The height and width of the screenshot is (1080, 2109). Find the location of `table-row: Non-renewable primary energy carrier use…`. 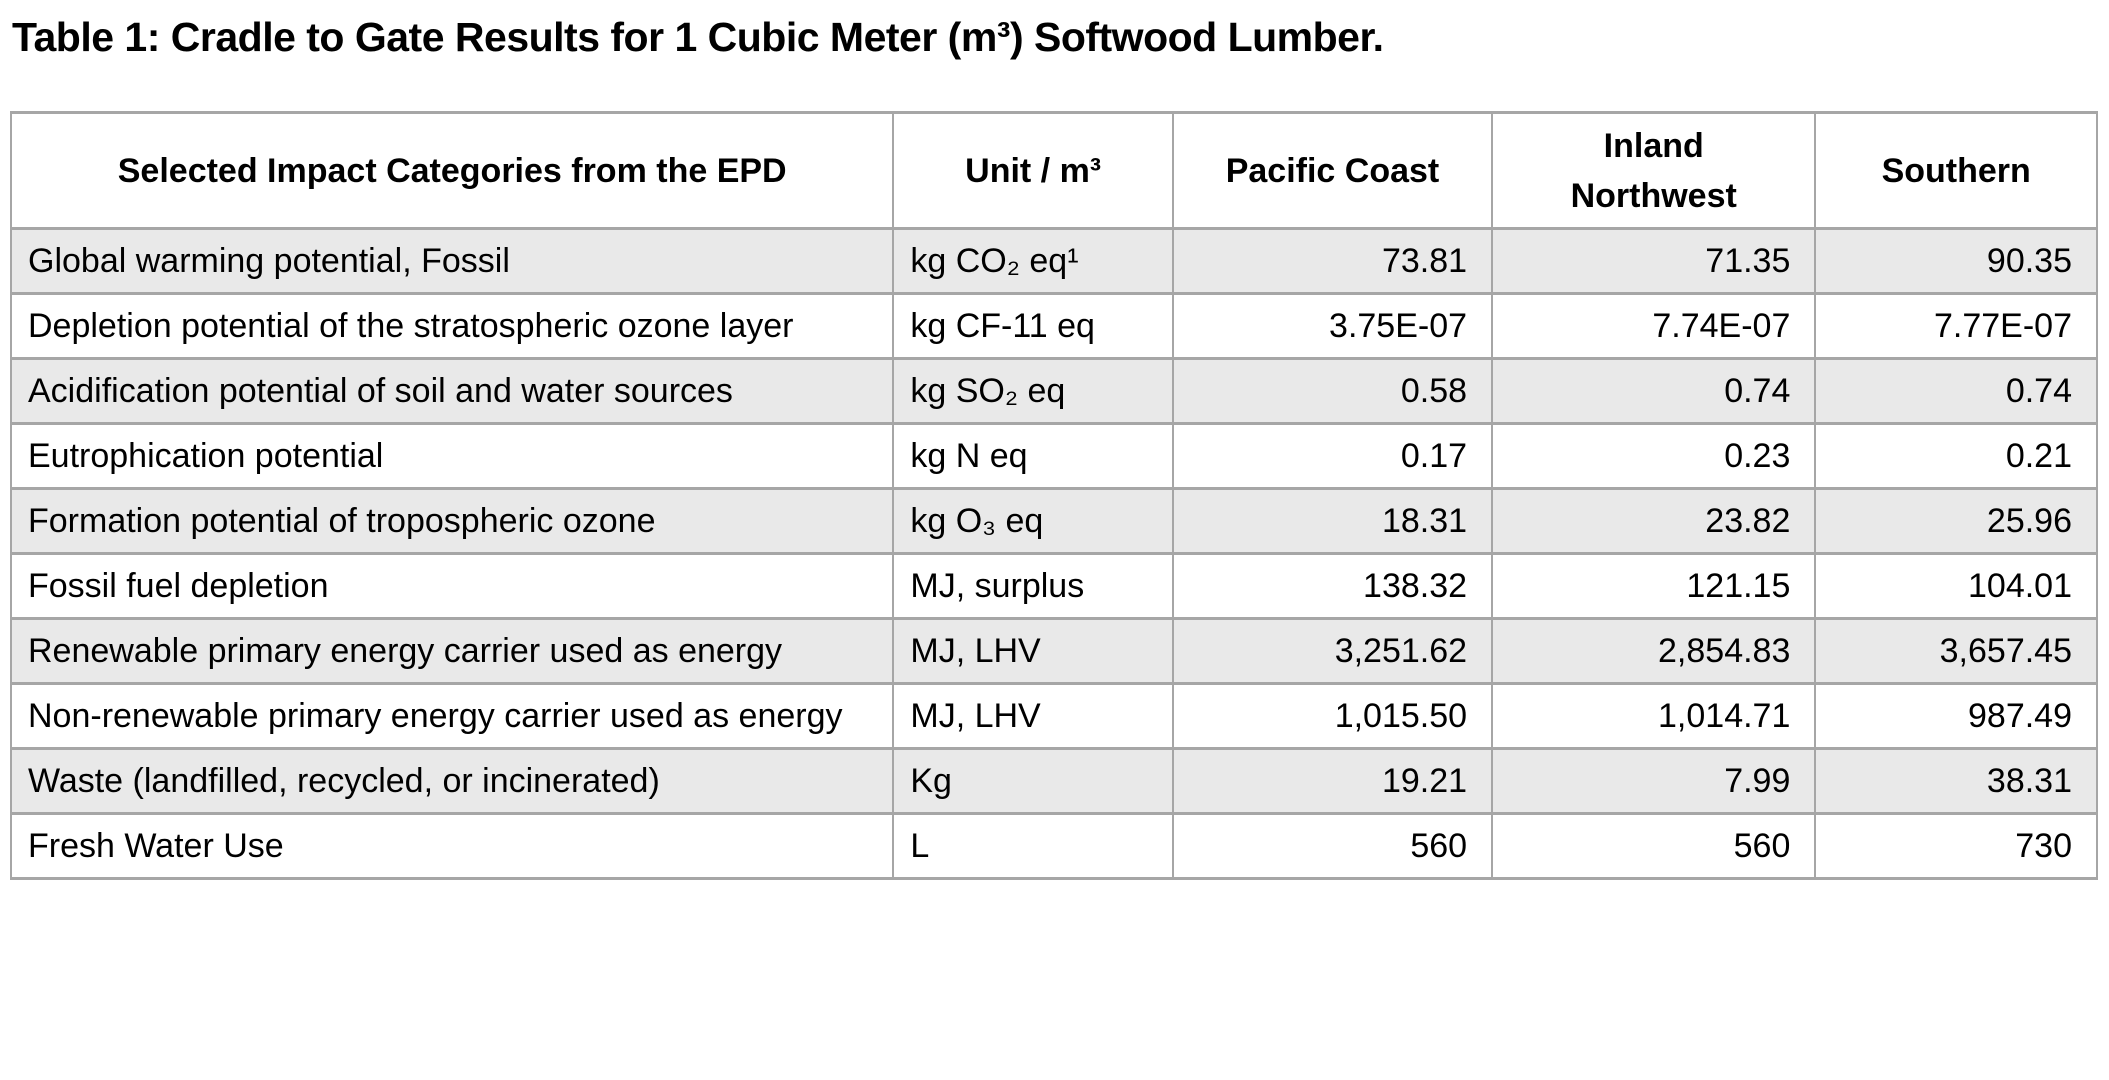

table-row: Non-renewable primary energy carrier use… is located at coordinates (1053, 716).